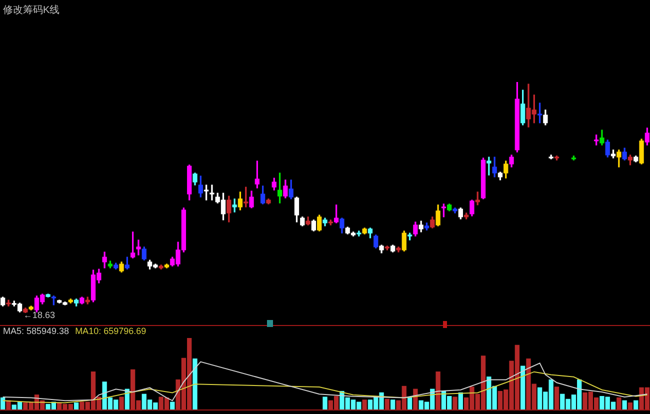 The height and width of the screenshot is (414, 650). Describe the element at coordinates (36, 331) in the screenshot. I see `text: MA5: 585949.38` at that location.